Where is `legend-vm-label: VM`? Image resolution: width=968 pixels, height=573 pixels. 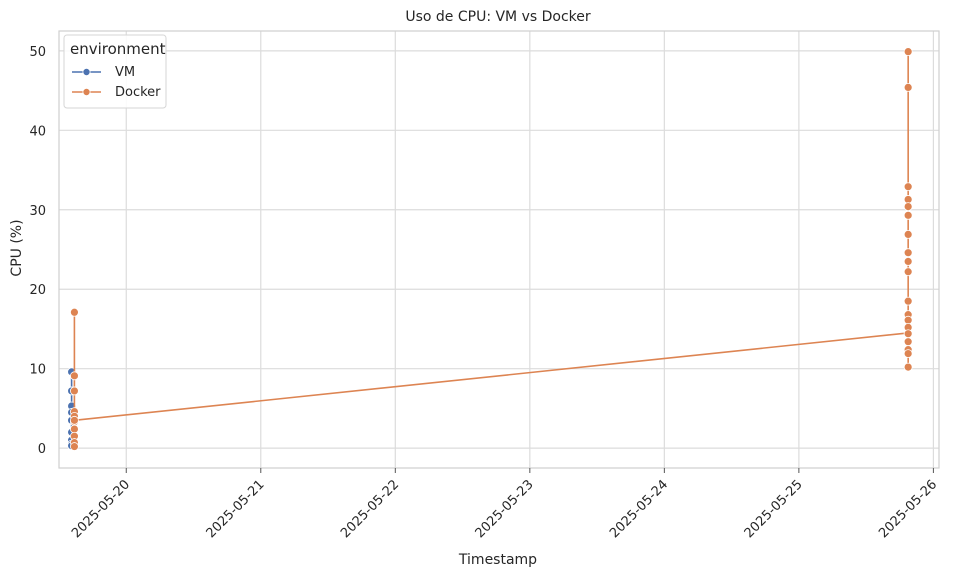 legend-vm-label: VM is located at coordinates (125, 72).